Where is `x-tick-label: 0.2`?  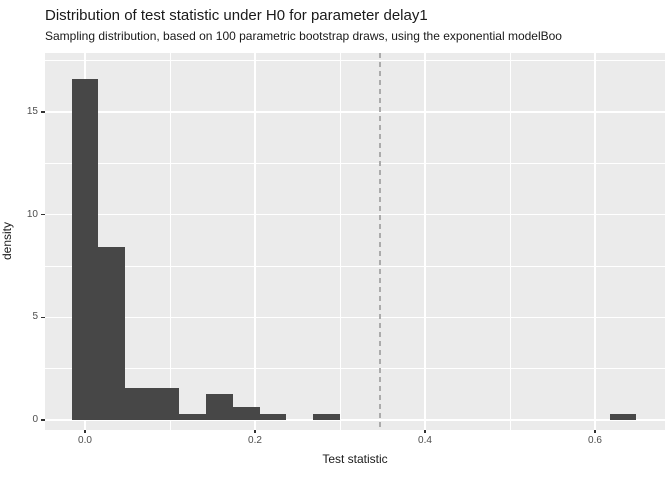 x-tick-label: 0.2 is located at coordinates (255, 440).